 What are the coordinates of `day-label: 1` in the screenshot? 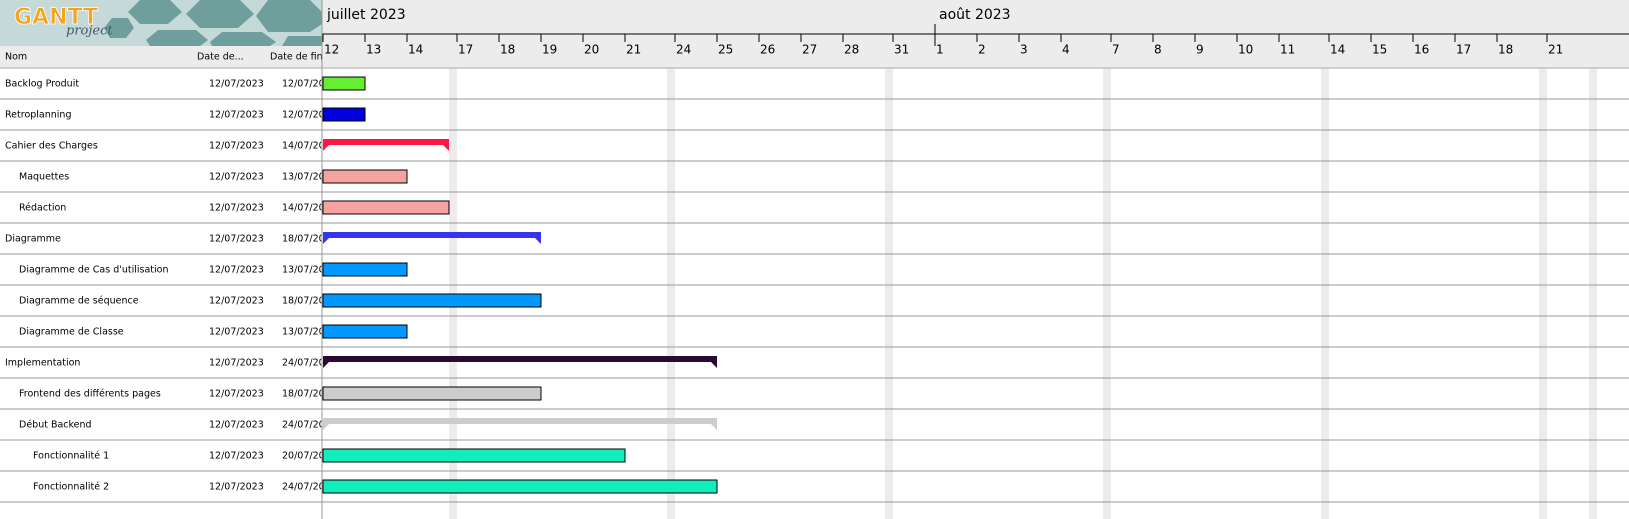 It's located at (940, 50).